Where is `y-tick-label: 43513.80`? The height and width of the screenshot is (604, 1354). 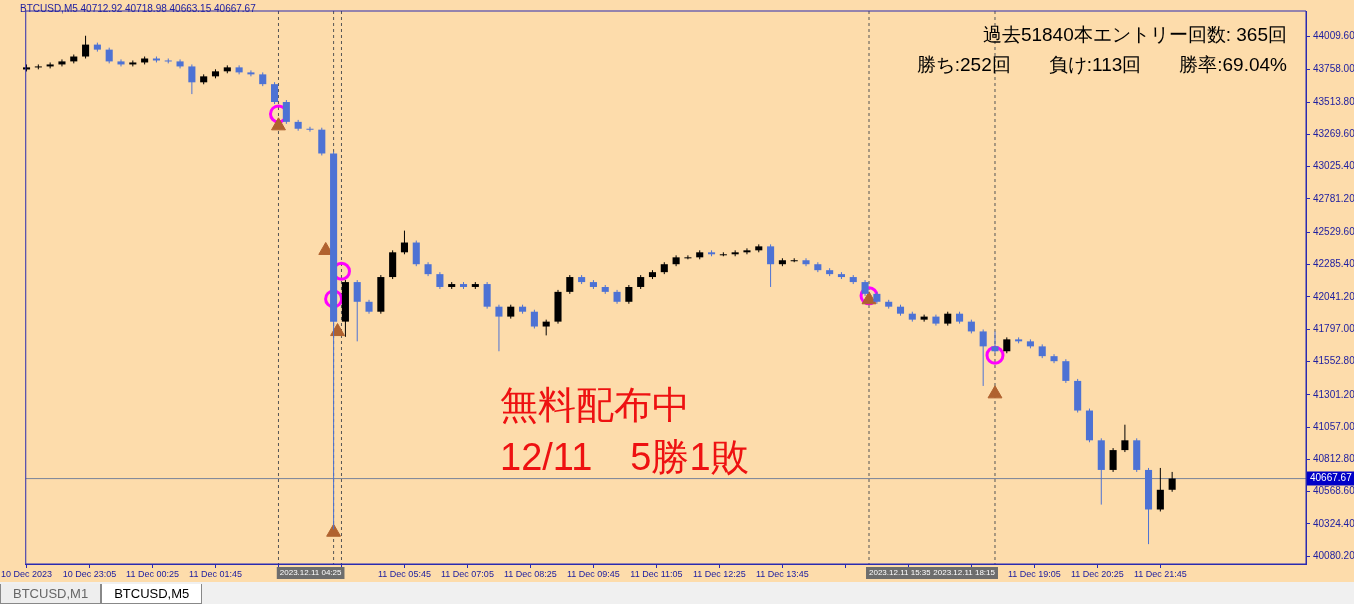 y-tick-label: 43513.80 is located at coordinates (1333, 101).